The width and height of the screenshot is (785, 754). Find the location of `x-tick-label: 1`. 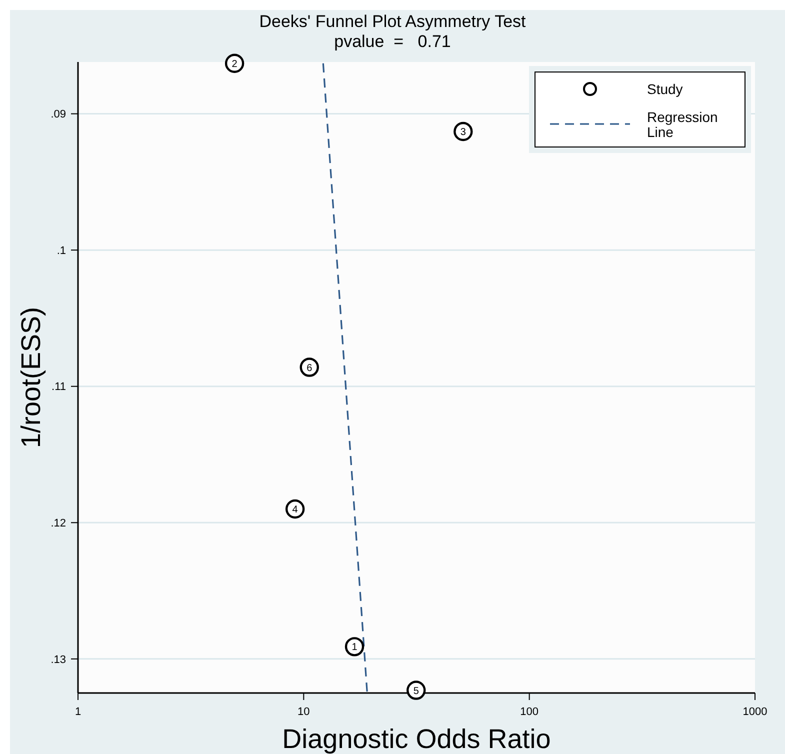

x-tick-label: 1 is located at coordinates (78, 712).